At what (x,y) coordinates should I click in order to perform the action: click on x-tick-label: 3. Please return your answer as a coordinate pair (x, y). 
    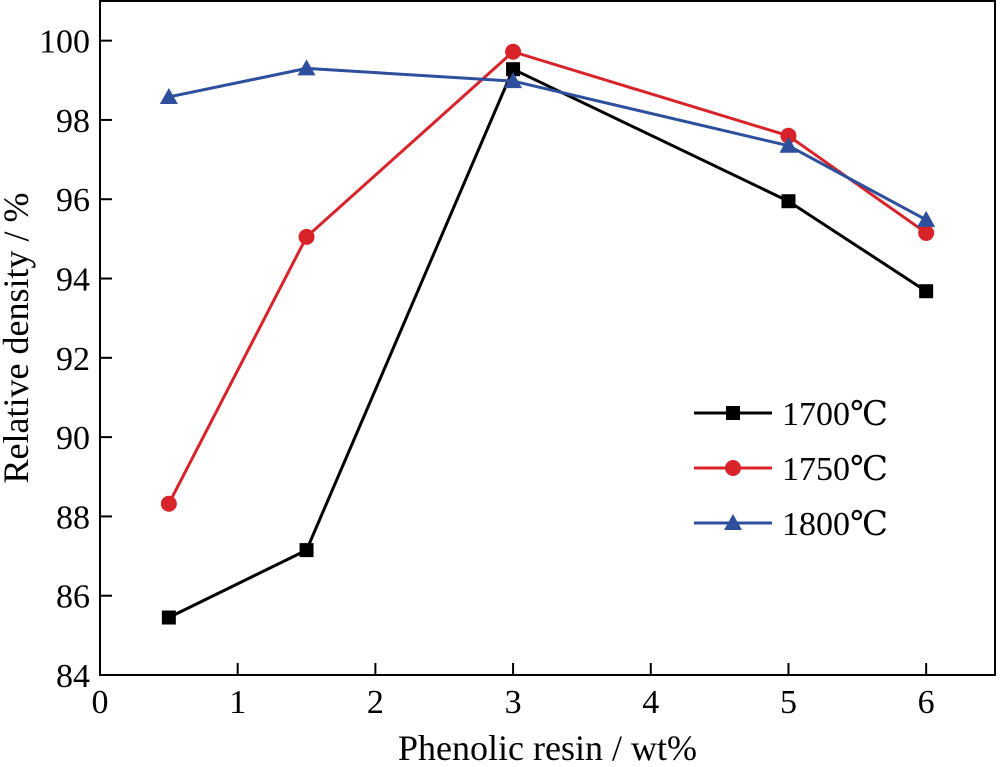
    Looking at the image, I should click on (513, 702).